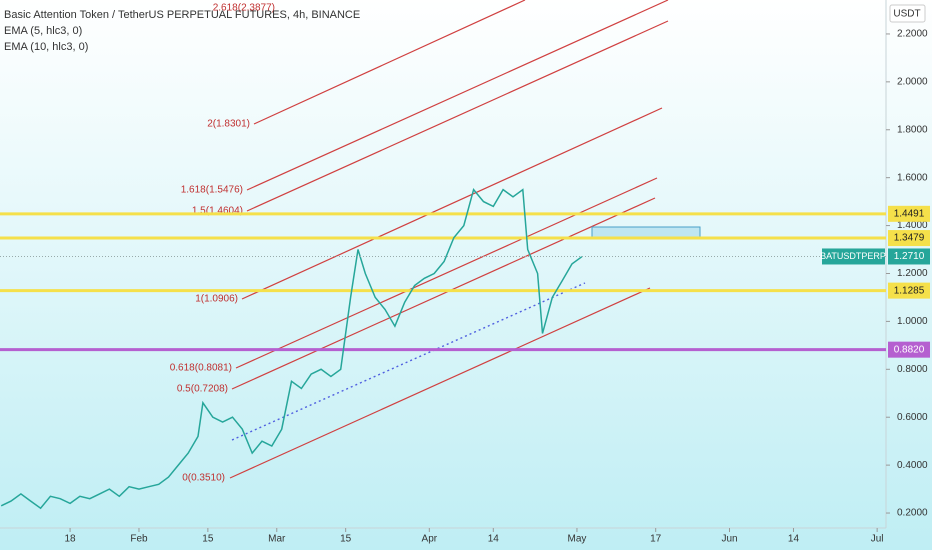  I want to click on symbol-tag, so click(853, 256).